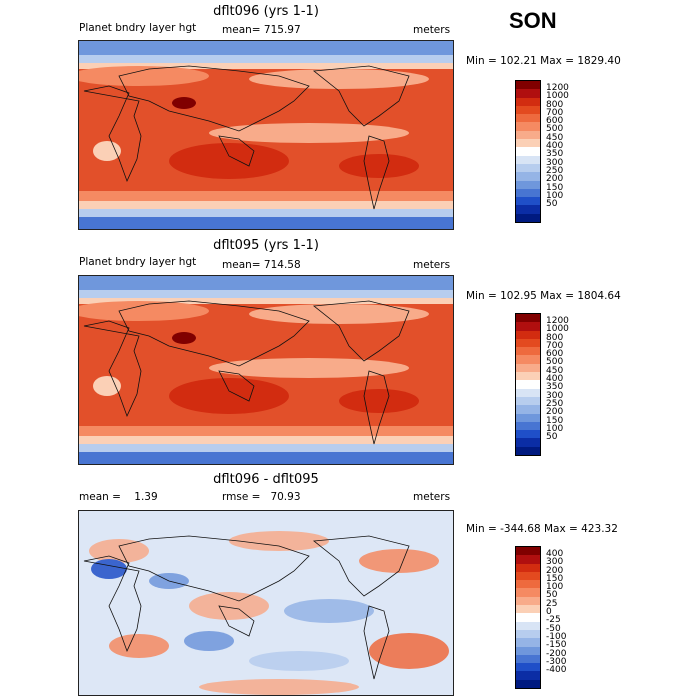 This screenshot has height=700, width=700. I want to click on panel3-colorbar, so click(528, 617).